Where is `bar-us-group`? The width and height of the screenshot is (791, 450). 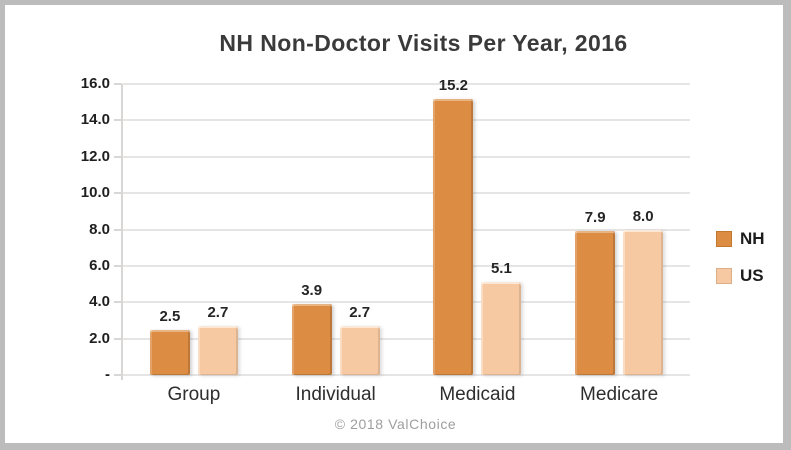
bar-us-group is located at coordinates (217, 350).